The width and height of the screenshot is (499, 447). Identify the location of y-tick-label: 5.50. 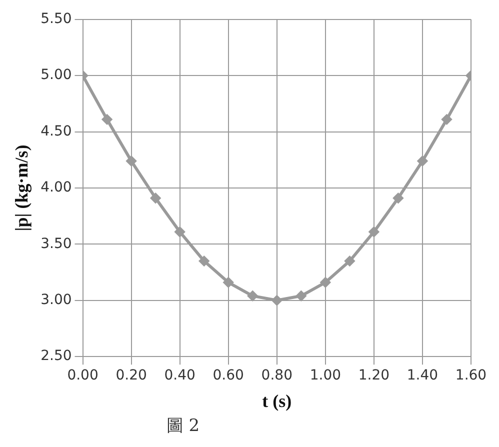
(56, 19).